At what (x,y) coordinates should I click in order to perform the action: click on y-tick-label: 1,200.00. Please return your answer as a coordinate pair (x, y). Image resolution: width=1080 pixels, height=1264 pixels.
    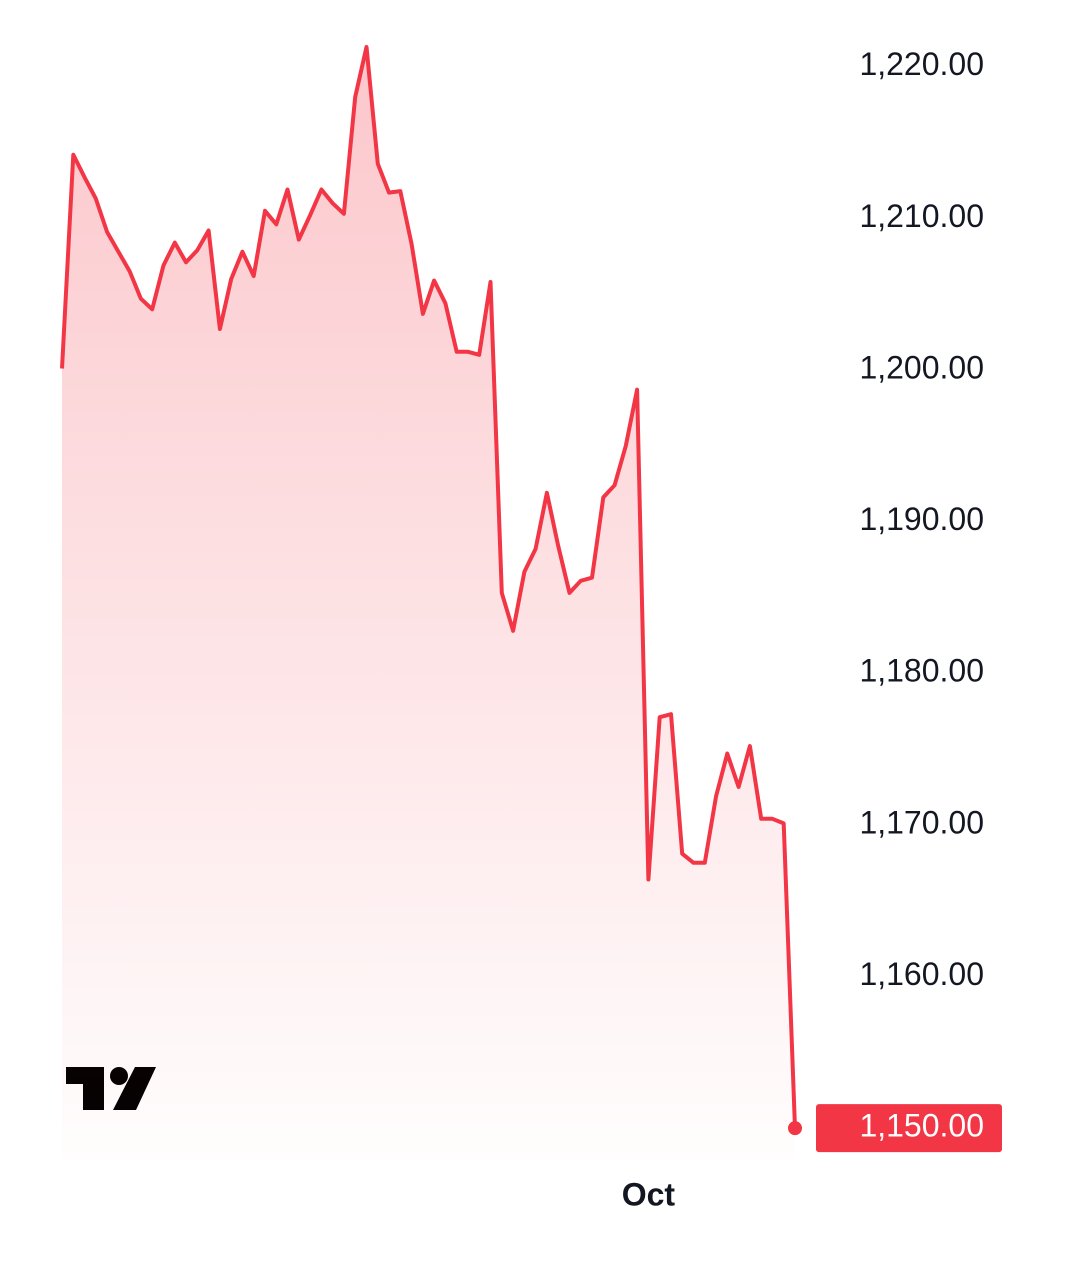
    Looking at the image, I should click on (921, 367).